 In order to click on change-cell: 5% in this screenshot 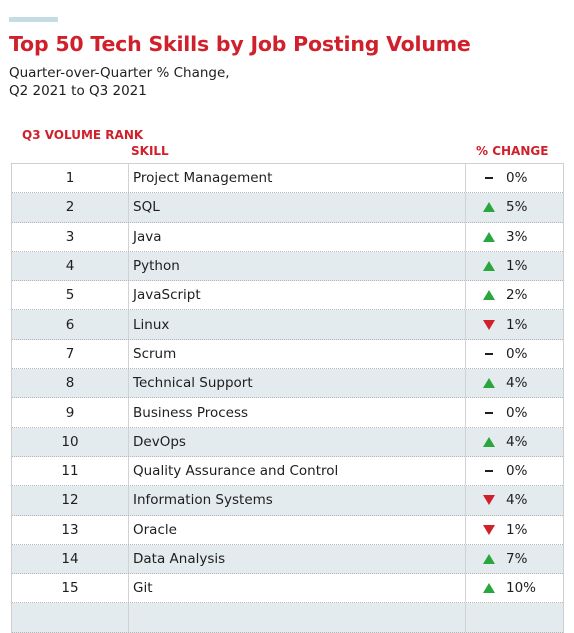, I will do `click(514, 207)`.